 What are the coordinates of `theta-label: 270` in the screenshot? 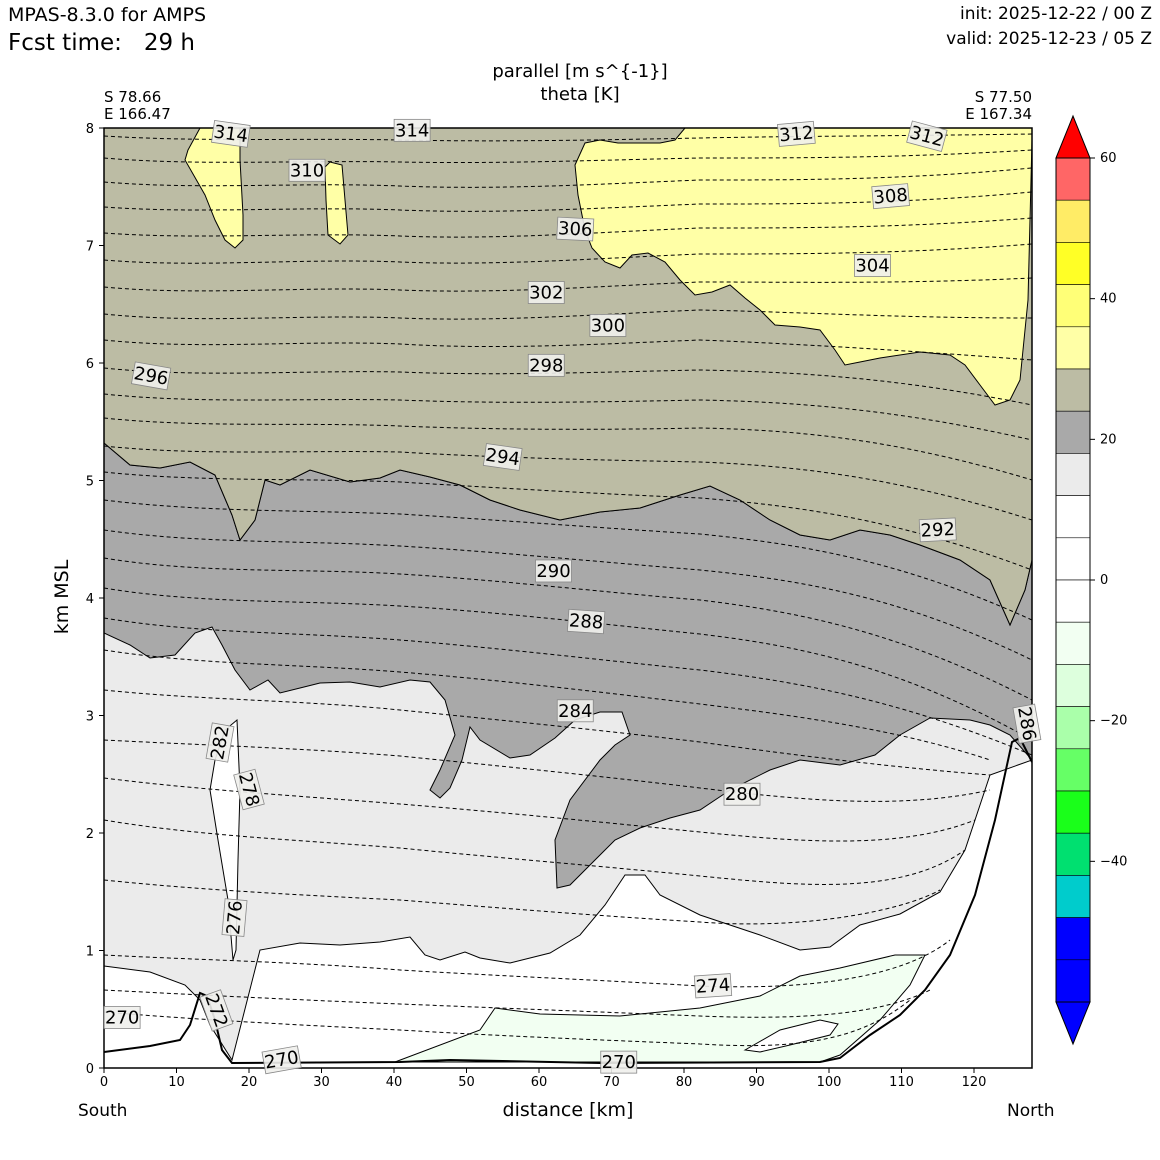 It's located at (619, 1062).